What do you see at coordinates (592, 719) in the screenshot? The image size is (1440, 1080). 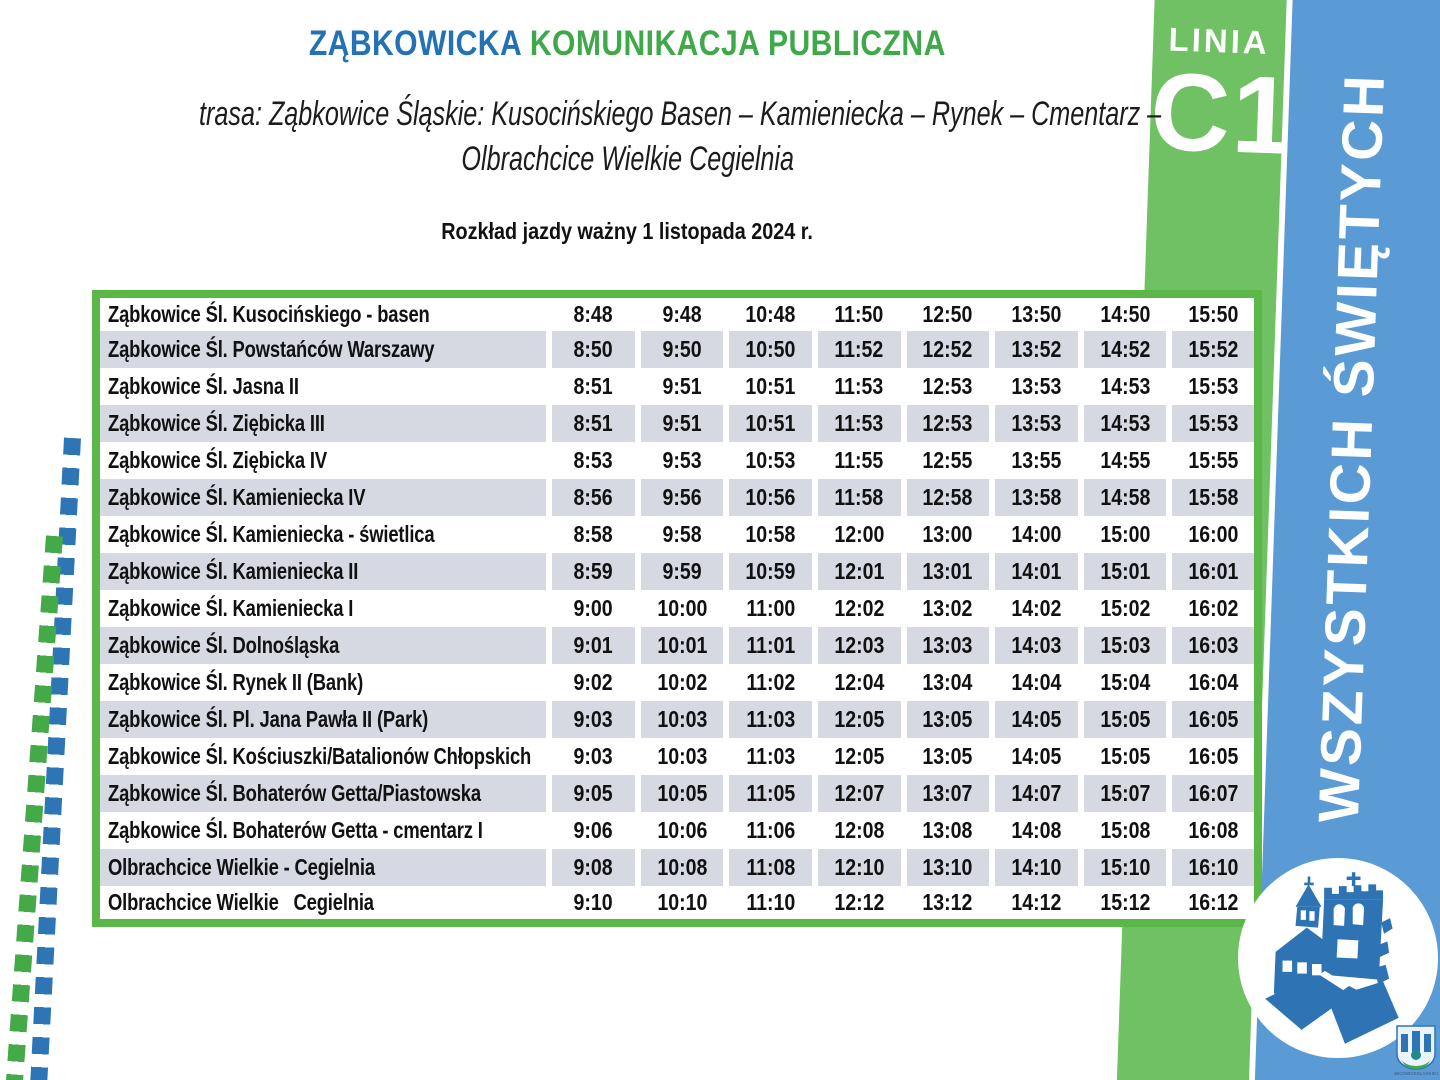 I see `departure-time-cell: 9:03` at bounding box center [592, 719].